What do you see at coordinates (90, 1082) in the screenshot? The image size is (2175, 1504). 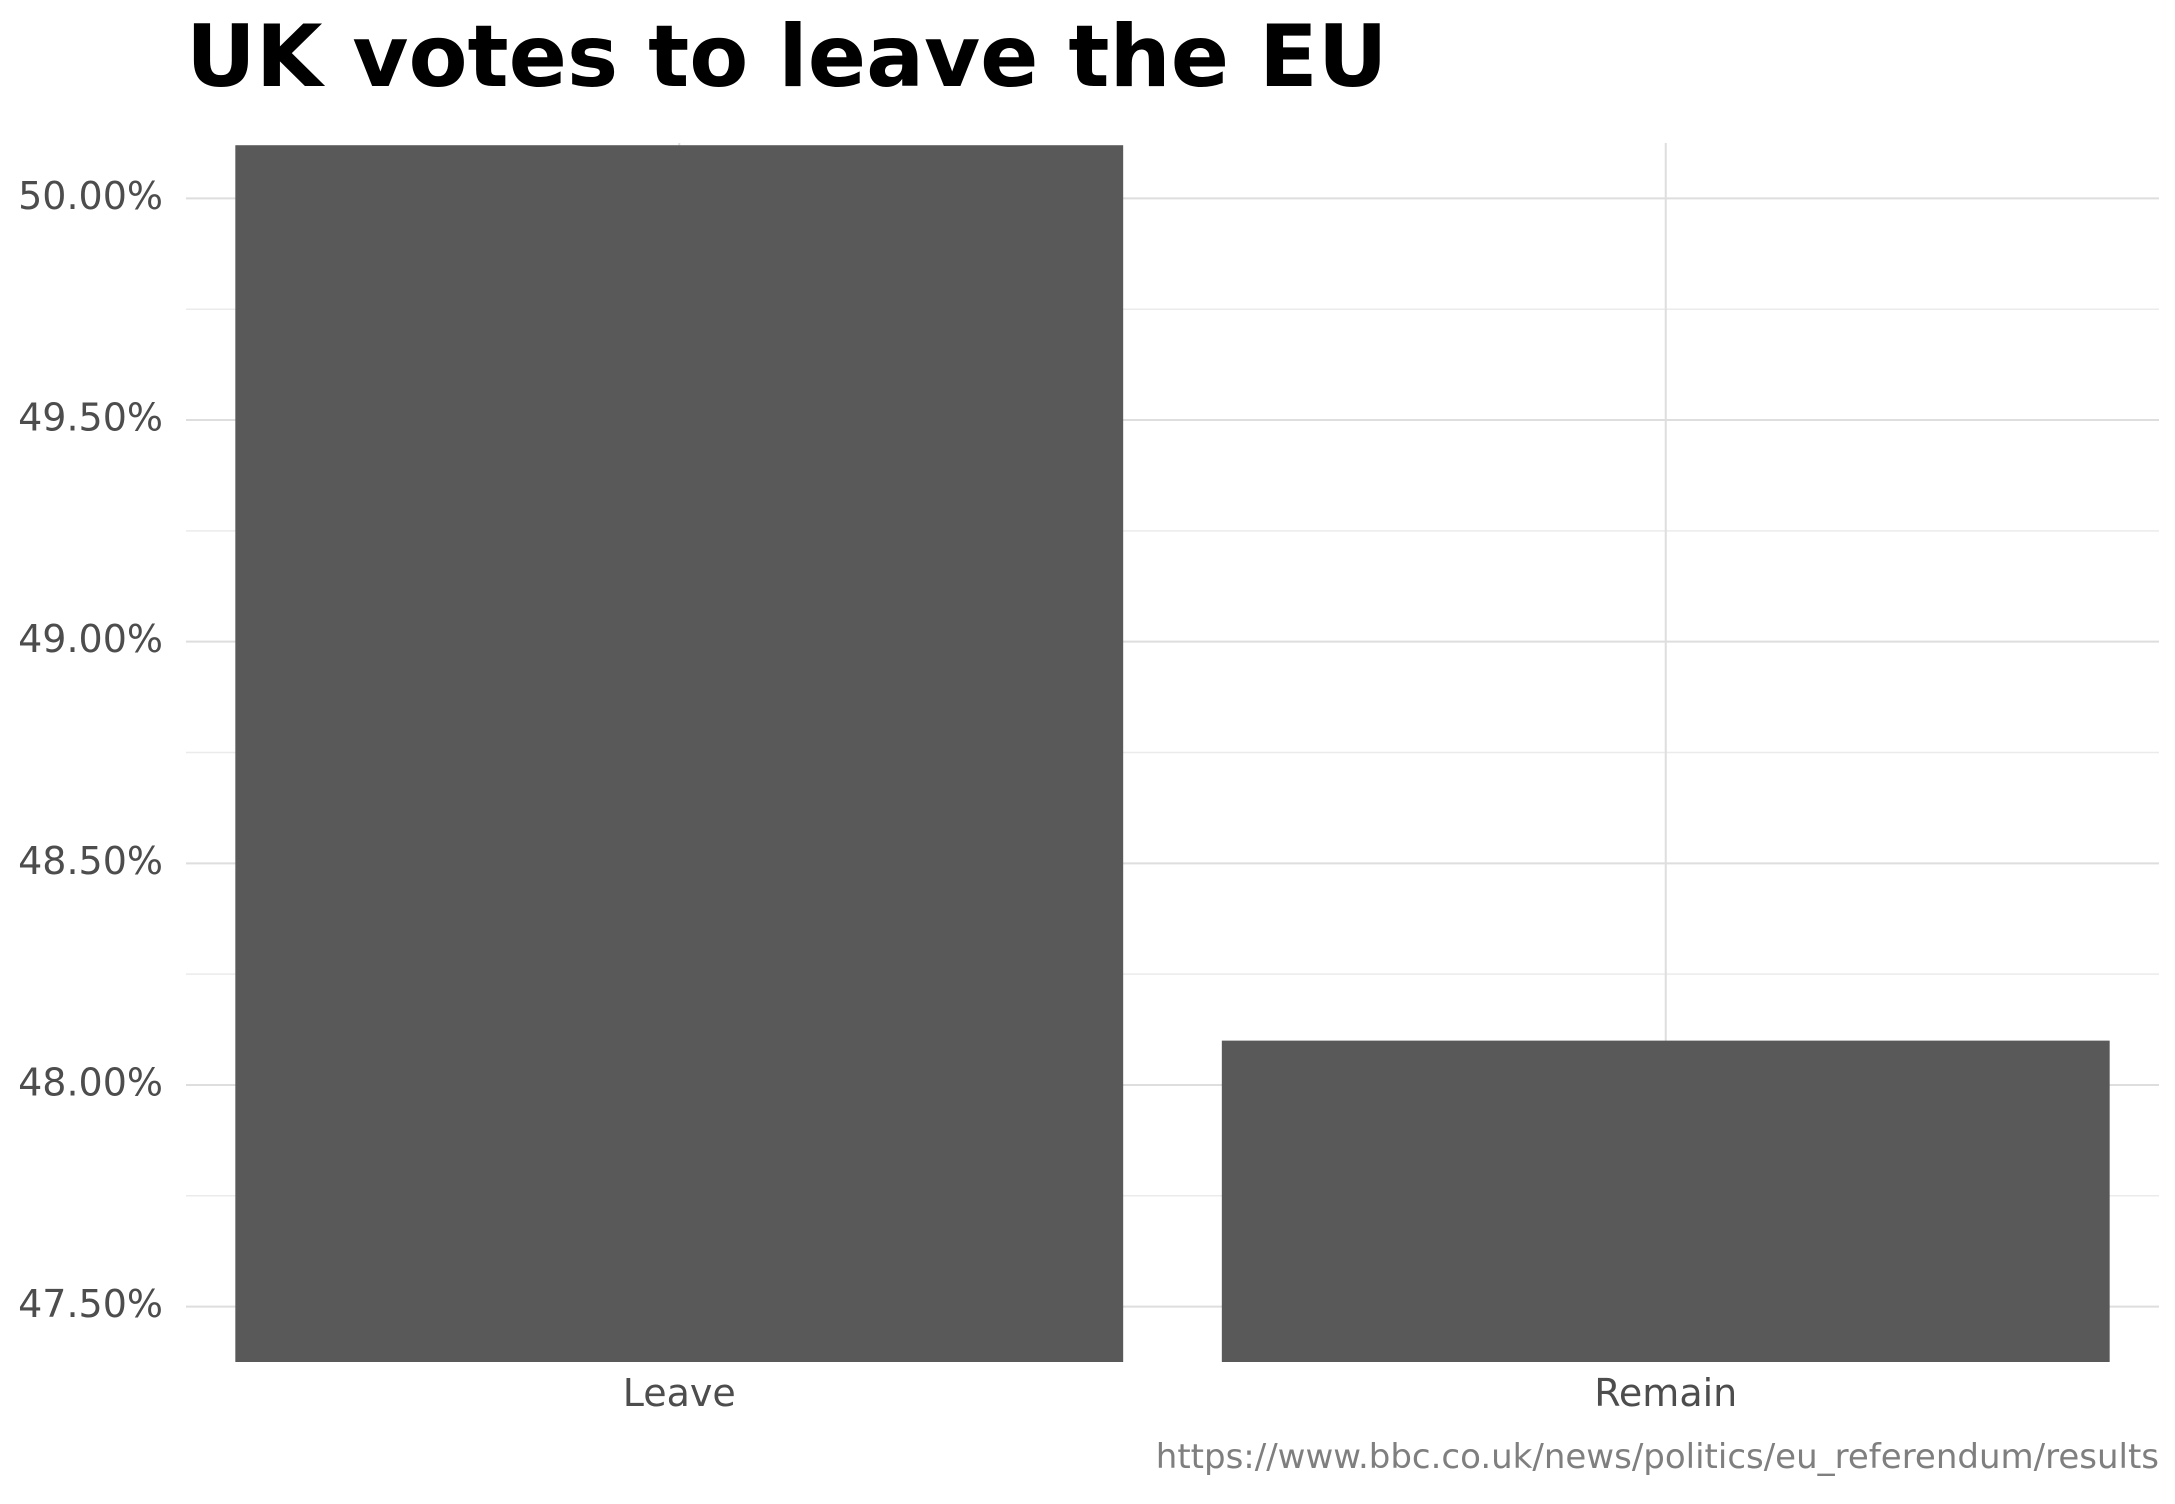 I see `y-tick-label: 48.00%` at bounding box center [90, 1082].